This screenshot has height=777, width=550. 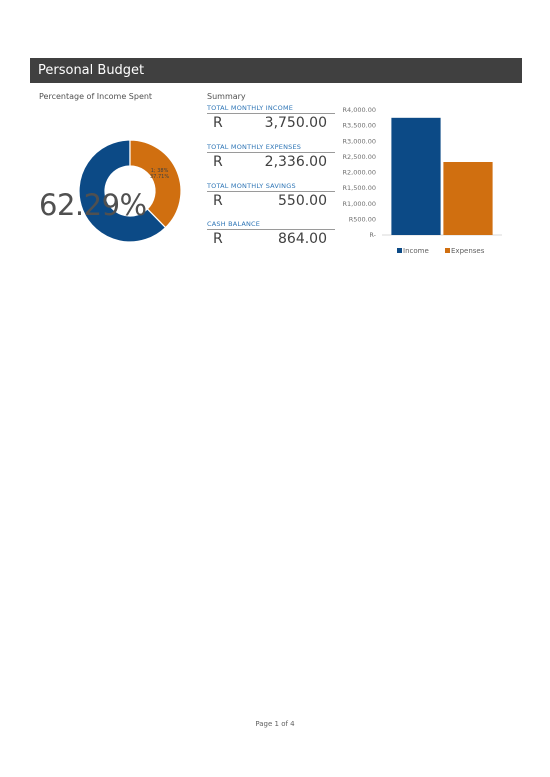 I want to click on y-tick-label: R1,500.00, so click(x=359, y=188).